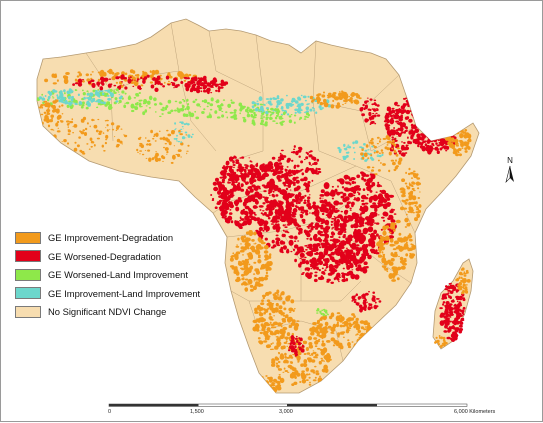 This screenshot has width=543, height=423. What do you see at coordinates (286, 412) in the screenshot?
I see `scale-tick-label: 3,000` at bounding box center [286, 412].